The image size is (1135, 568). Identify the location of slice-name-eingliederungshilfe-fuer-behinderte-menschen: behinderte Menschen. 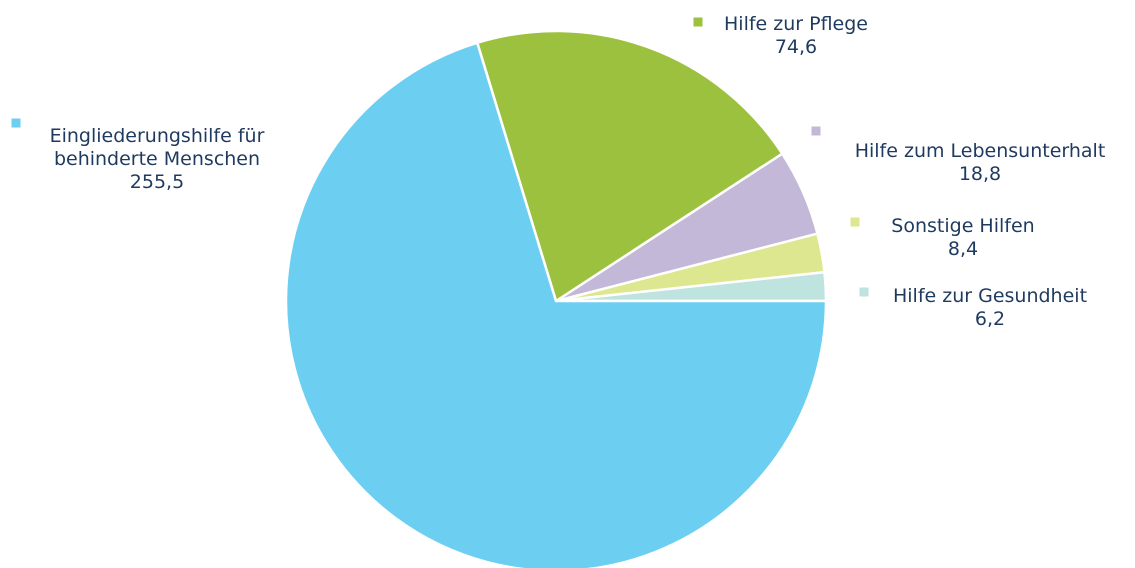
(157, 159).